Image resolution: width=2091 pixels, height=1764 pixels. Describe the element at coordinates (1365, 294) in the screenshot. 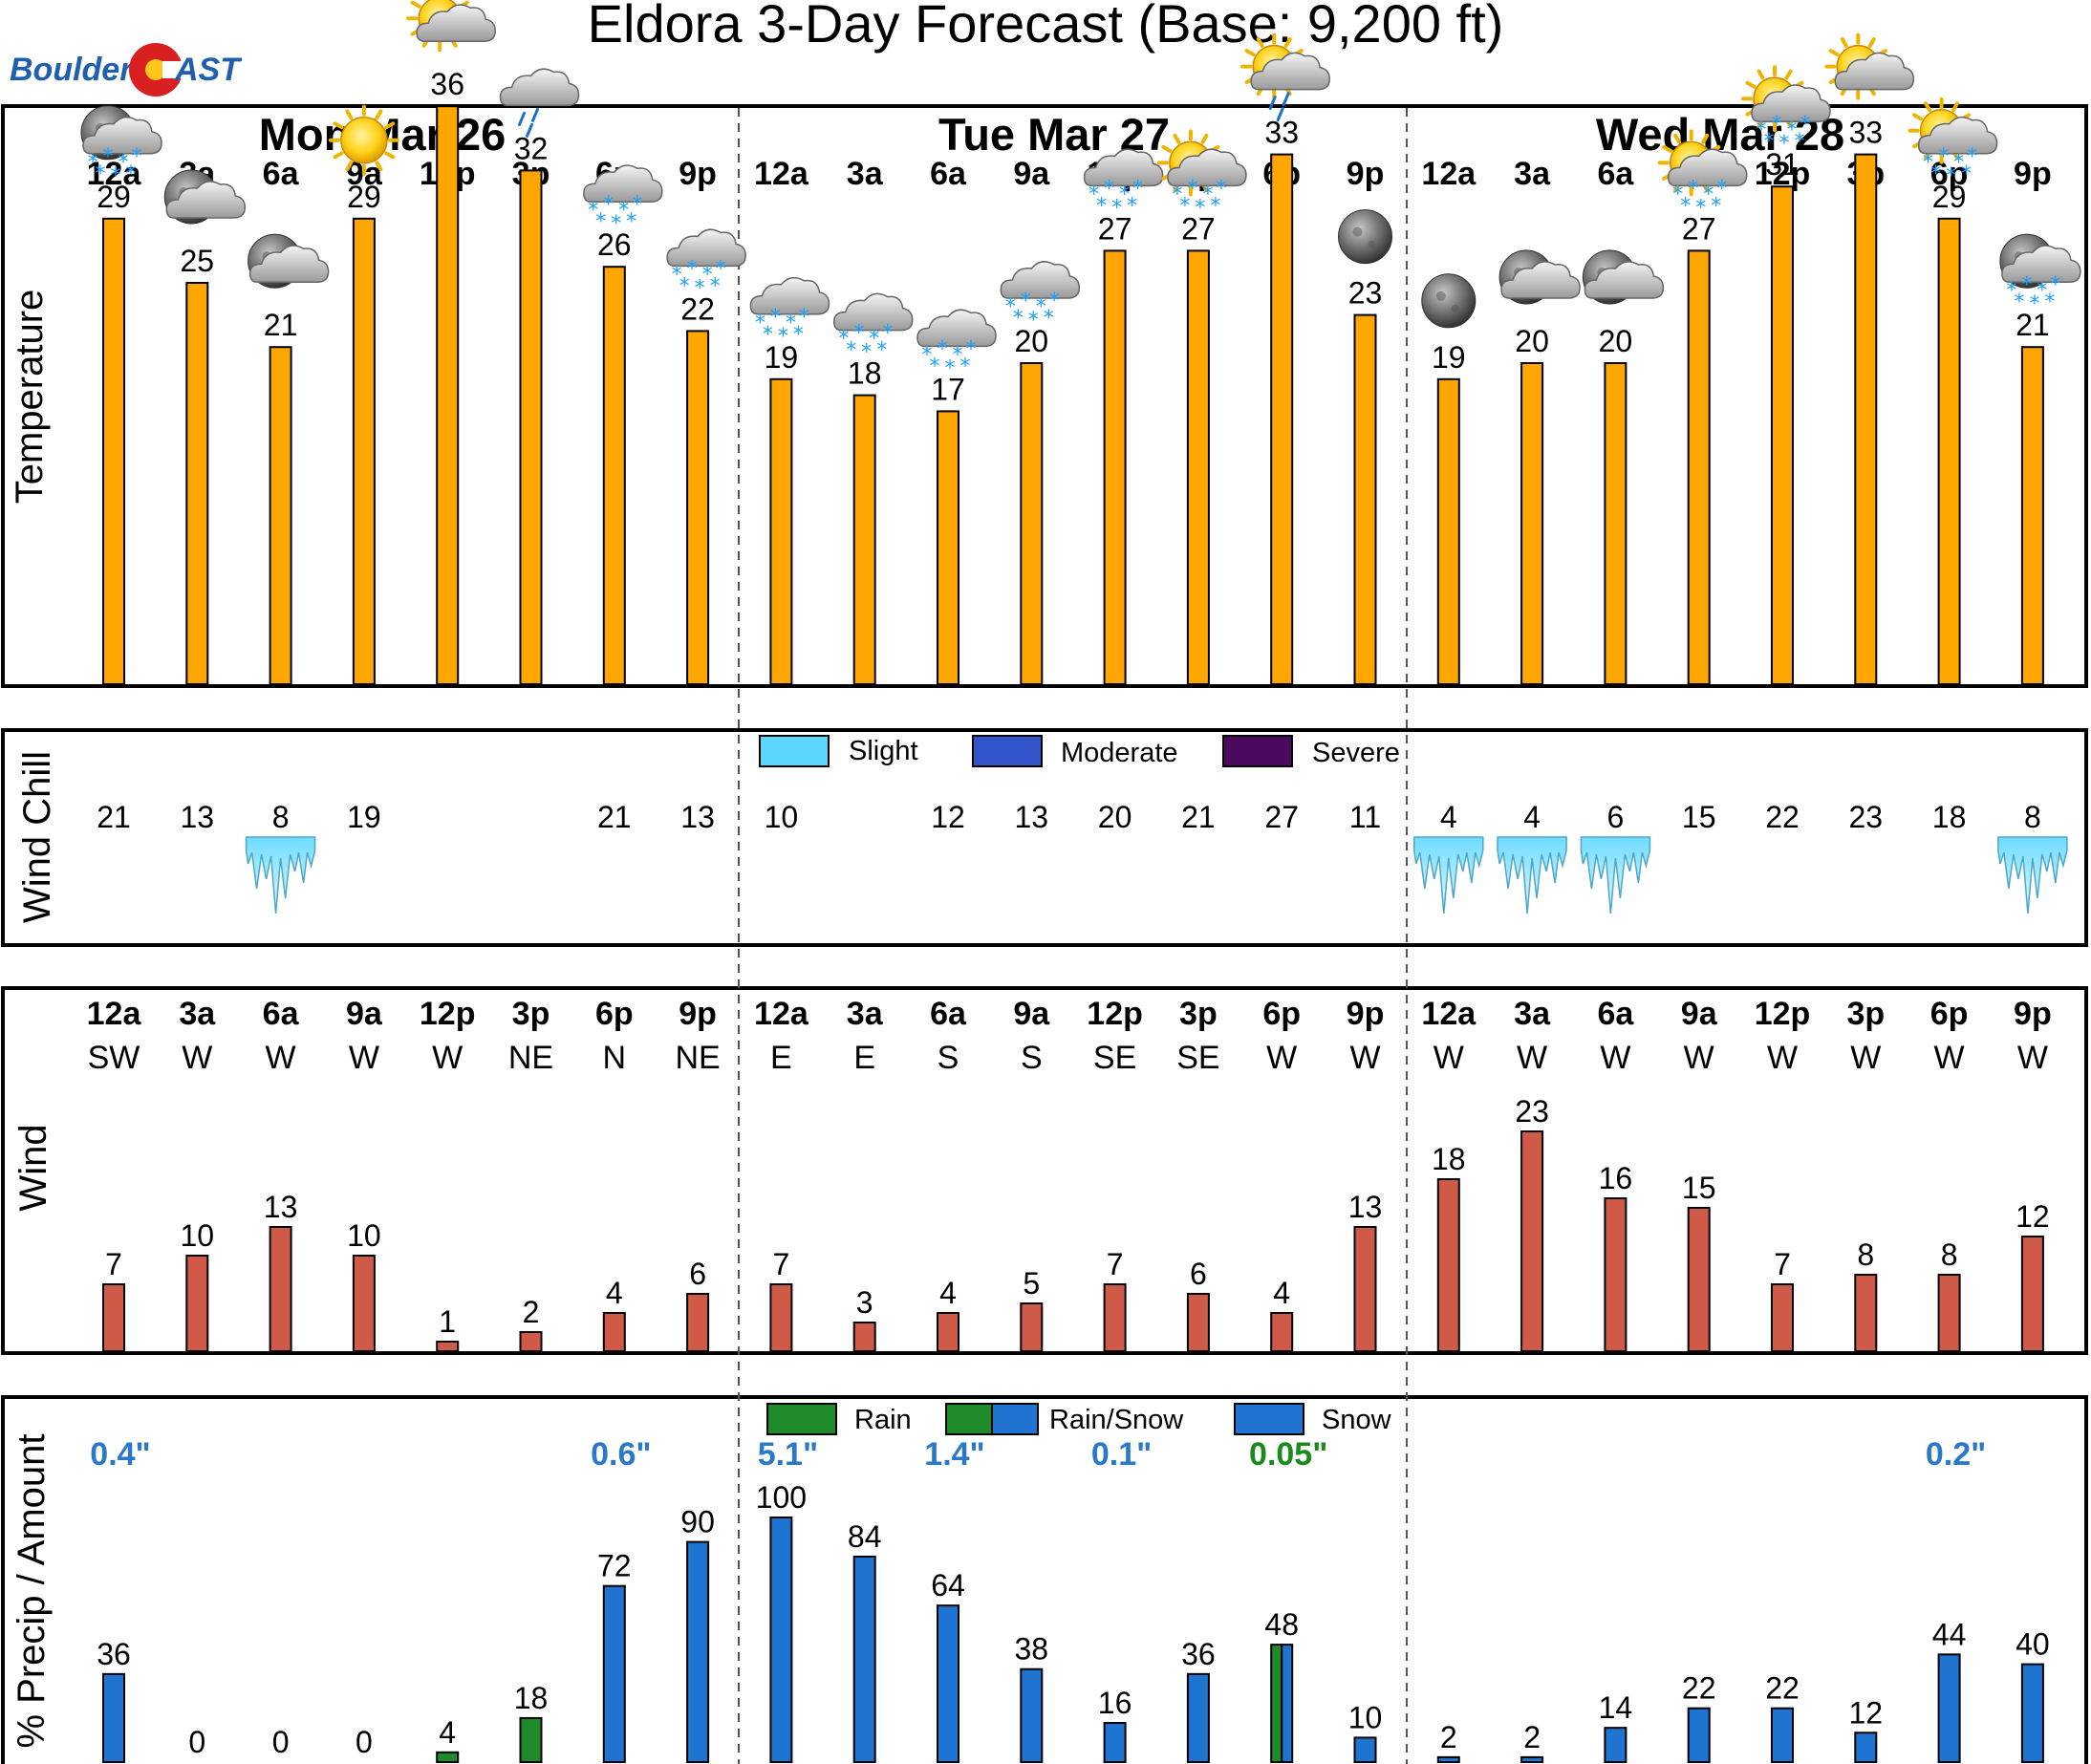

I see `temperature-value: 23` at that location.